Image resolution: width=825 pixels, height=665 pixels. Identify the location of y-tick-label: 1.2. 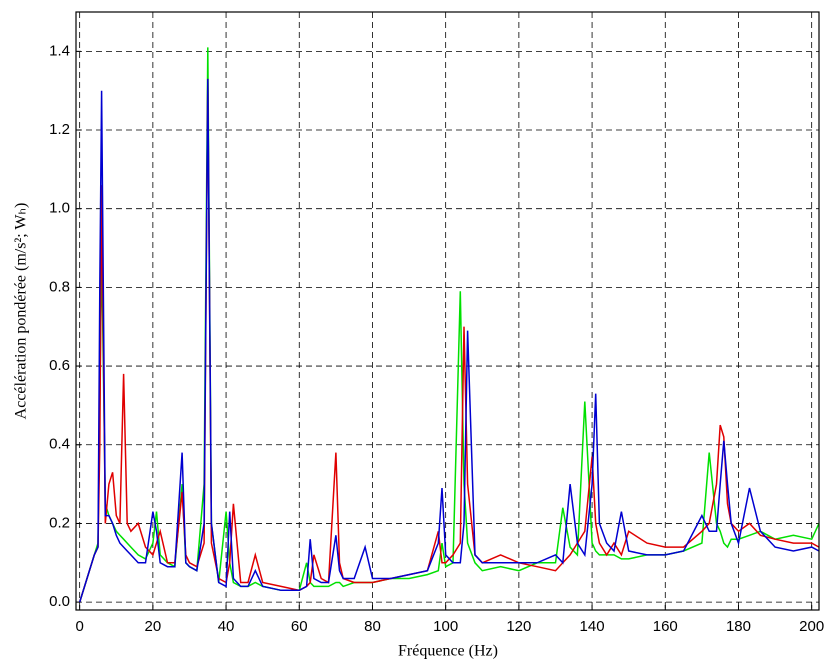
(59, 129).